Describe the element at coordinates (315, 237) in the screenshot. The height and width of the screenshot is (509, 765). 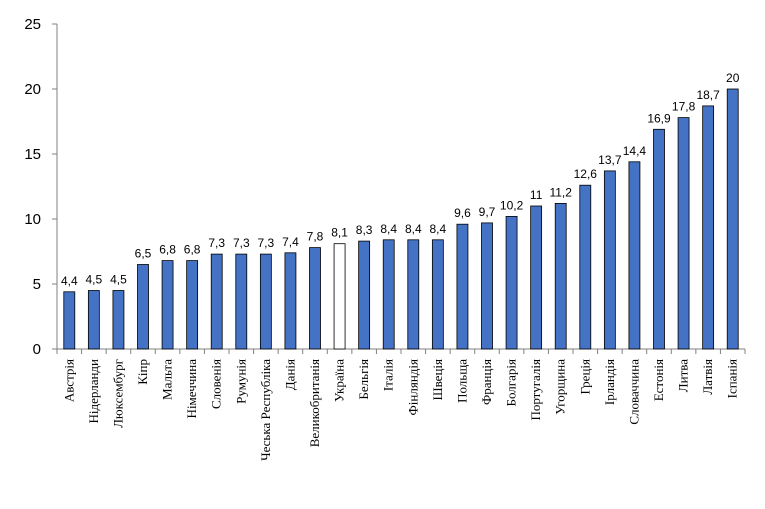
I see `data-label: 7,8` at that location.